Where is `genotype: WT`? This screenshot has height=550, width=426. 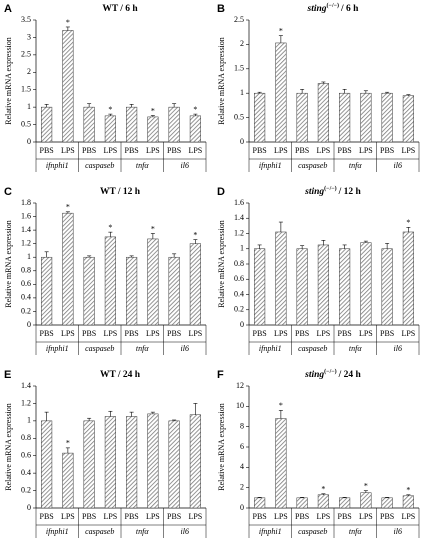
genotype: WT is located at coordinates (108, 192).